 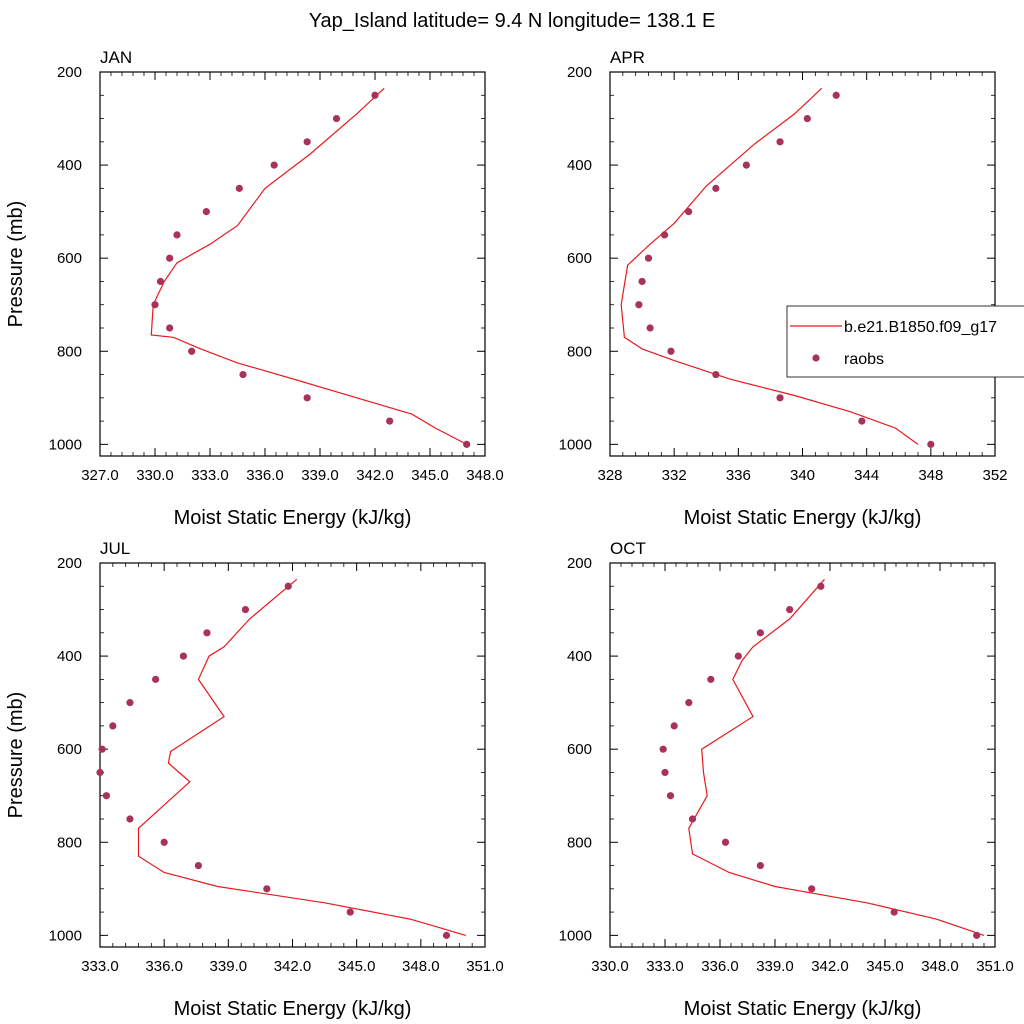 What do you see at coordinates (738, 475) in the screenshot?
I see `x-tick-label: 336` at bounding box center [738, 475].